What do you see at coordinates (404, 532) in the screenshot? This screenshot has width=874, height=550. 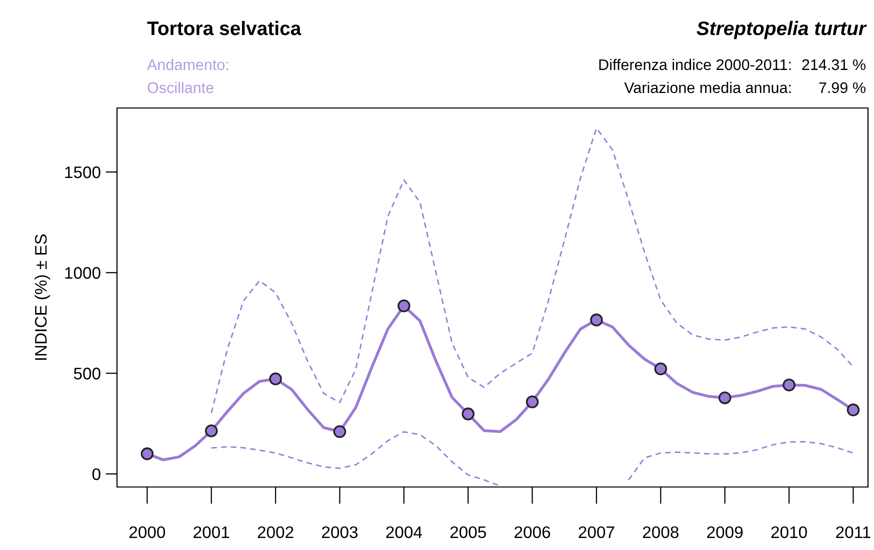 I see `x-tick-label: 2004` at bounding box center [404, 532].